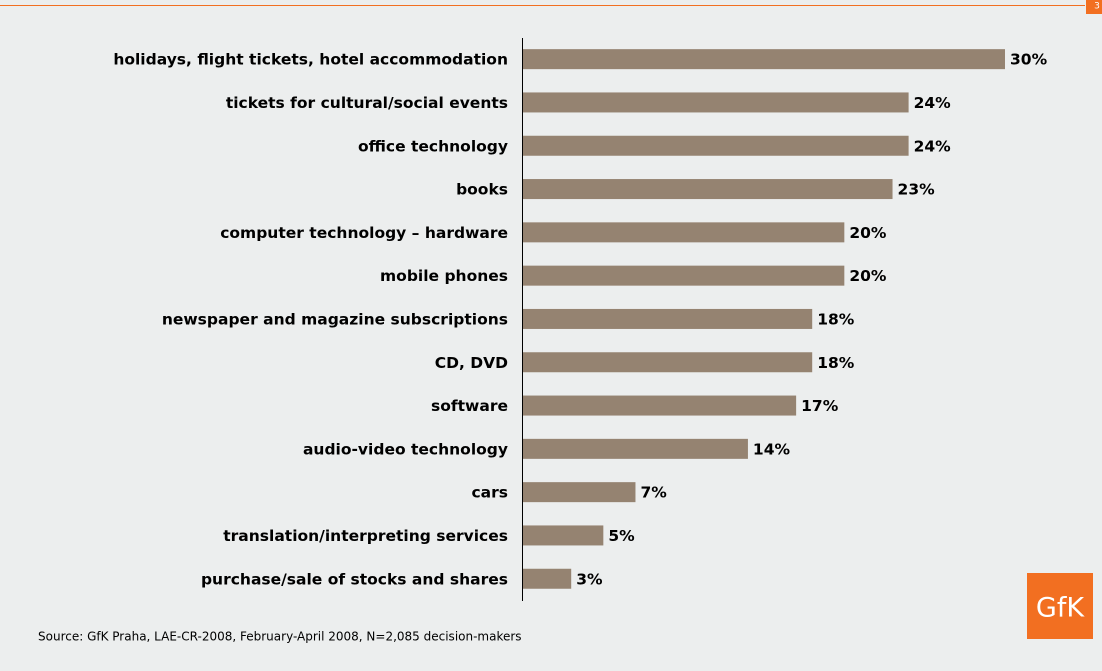  Describe the element at coordinates (354, 579) in the screenshot. I see `category-label: purchase/sale of stocks and shares` at that location.